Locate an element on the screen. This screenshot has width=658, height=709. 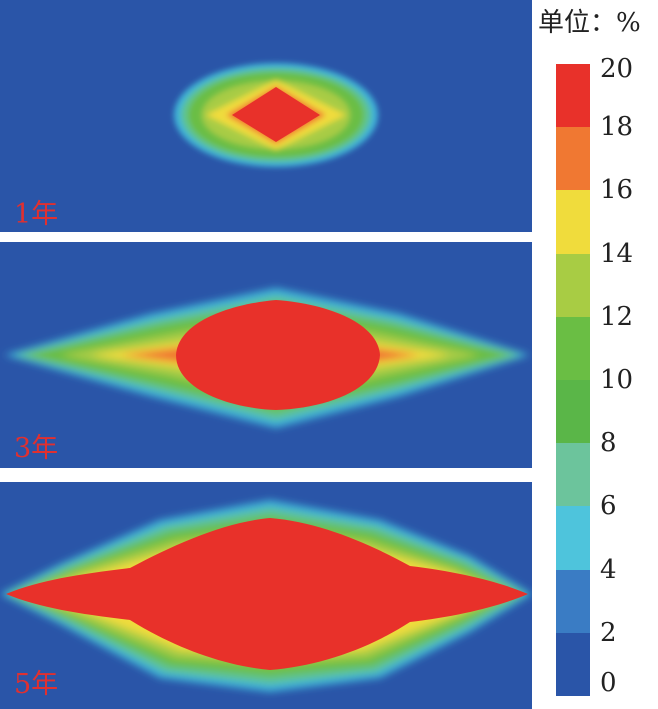
panel-label-1-year: 1年 is located at coordinates (36, 214).